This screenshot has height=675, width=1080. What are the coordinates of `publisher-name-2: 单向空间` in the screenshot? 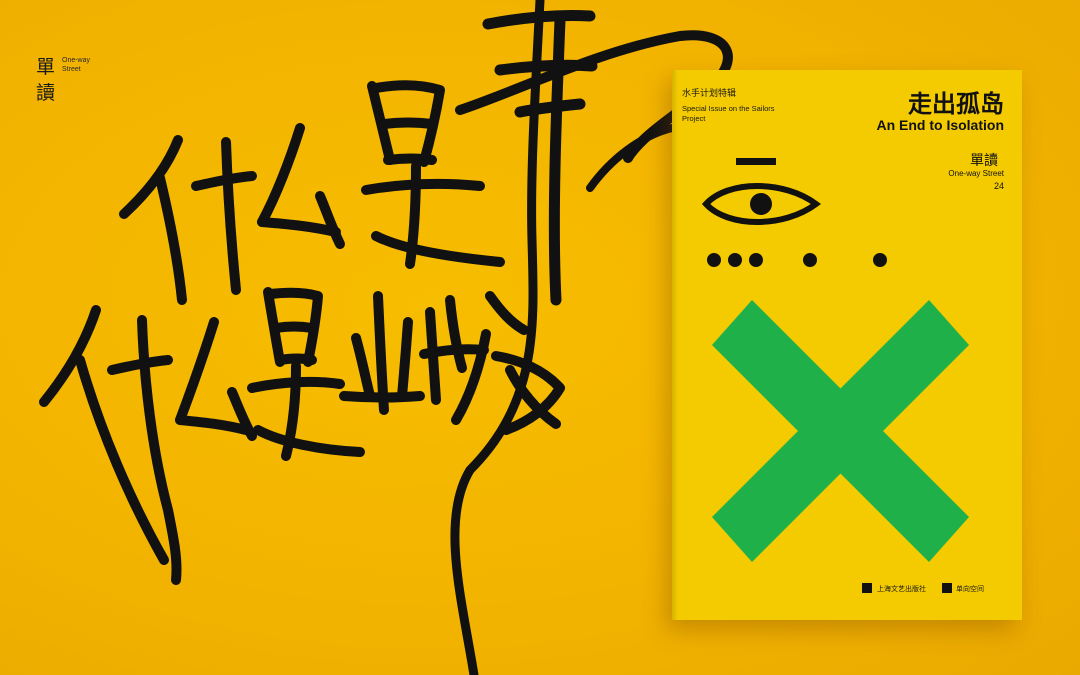 It's located at (970, 589).